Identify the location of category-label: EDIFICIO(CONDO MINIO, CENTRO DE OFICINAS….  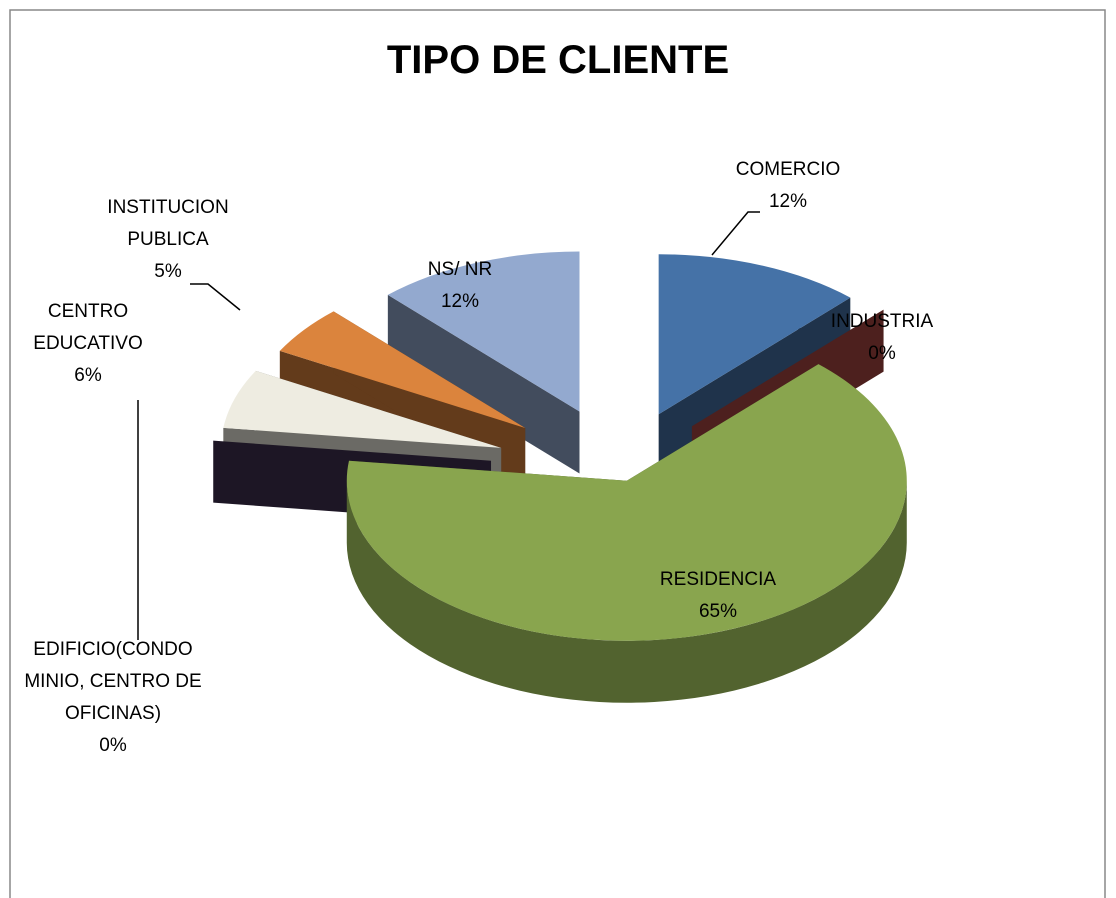
(113, 681).